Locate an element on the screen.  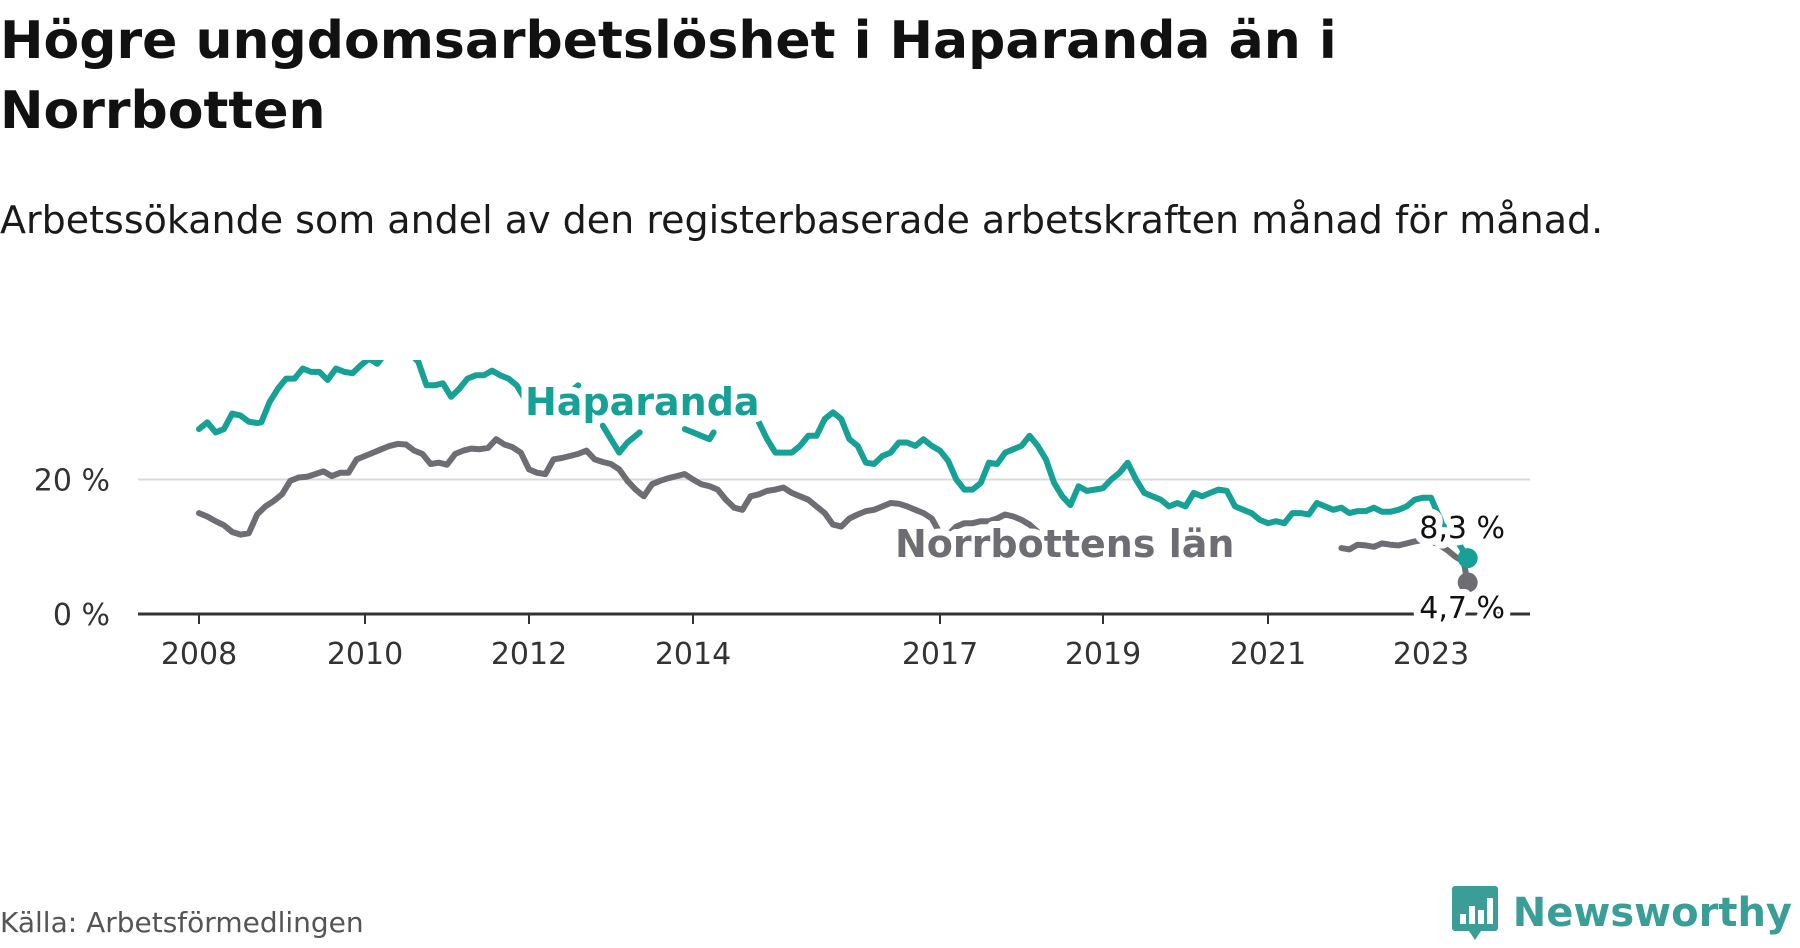
x-tick-label: 2017 is located at coordinates (940, 654).